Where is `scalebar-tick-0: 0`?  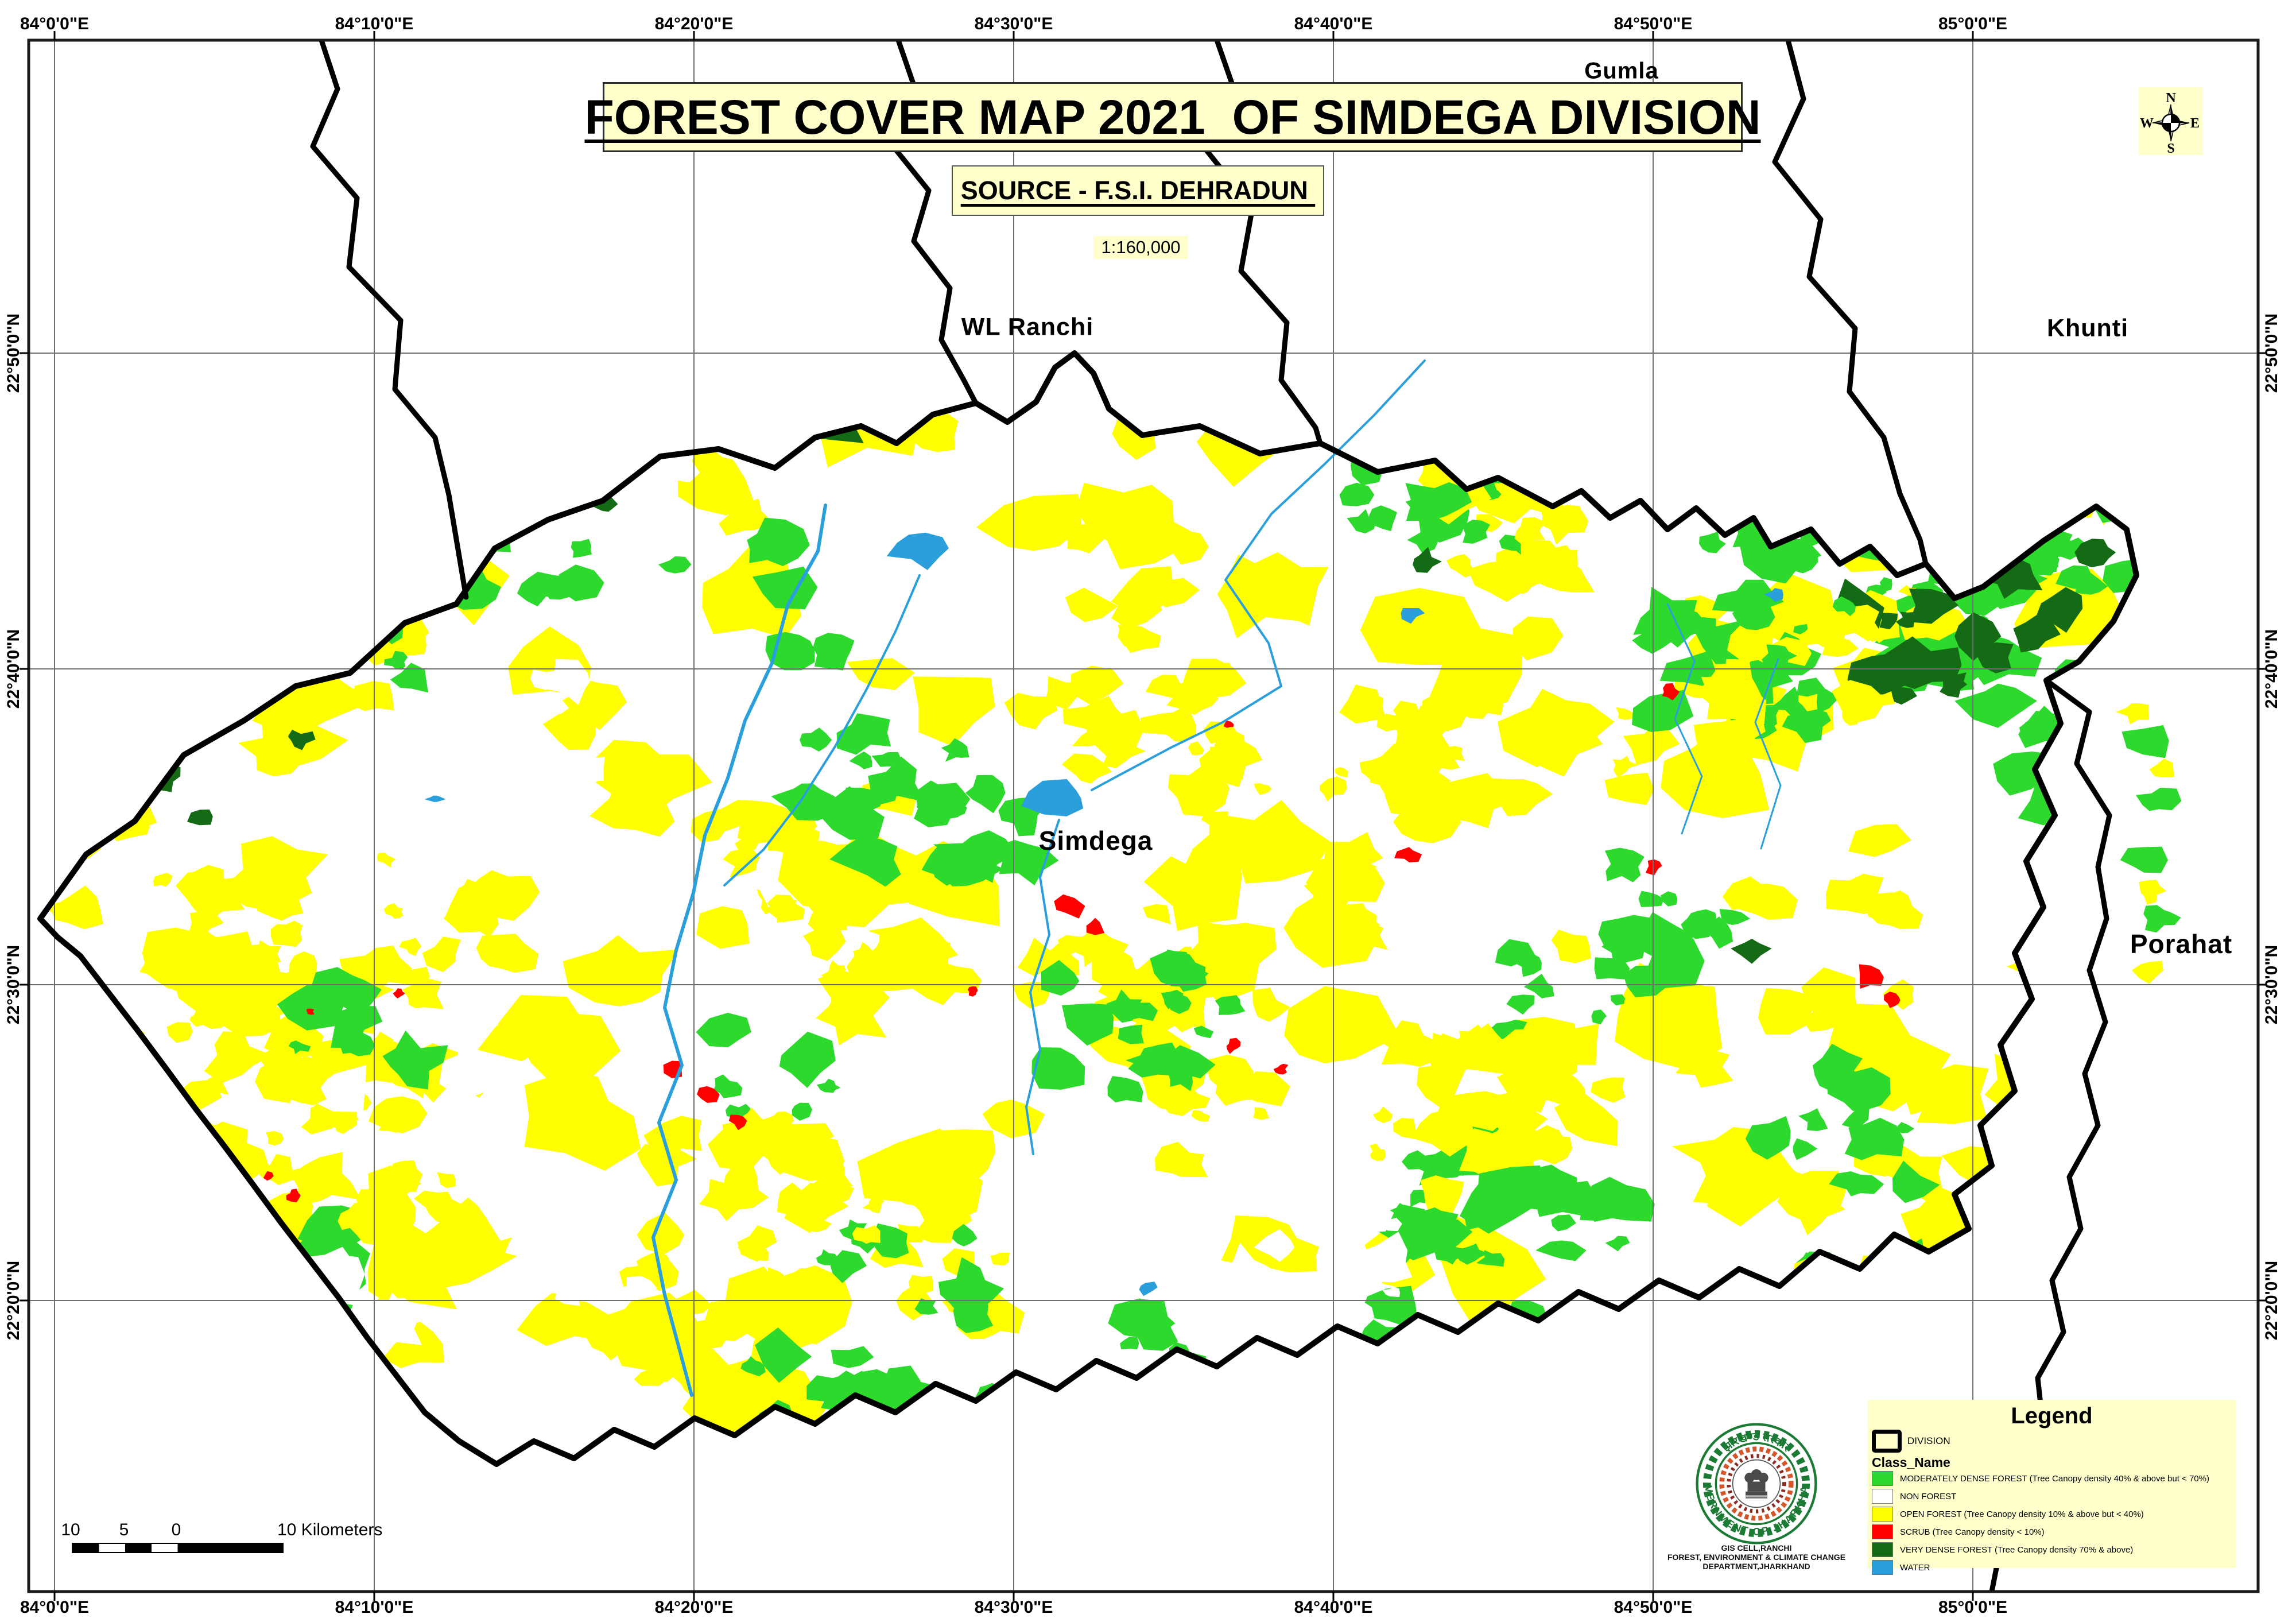
scalebar-tick-0: 0 is located at coordinates (176, 1530).